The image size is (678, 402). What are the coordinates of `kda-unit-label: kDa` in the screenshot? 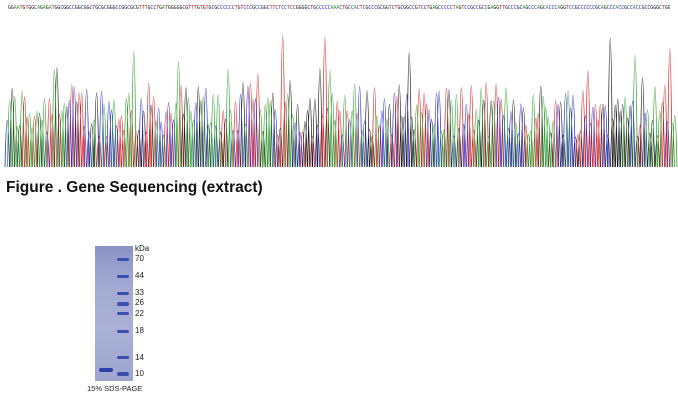 It's located at (142, 248).